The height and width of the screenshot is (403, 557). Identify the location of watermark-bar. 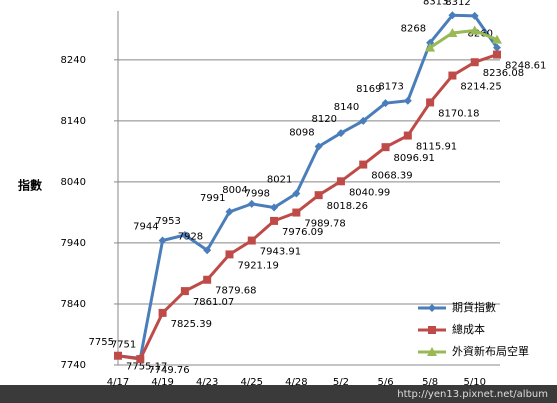
(278, 394).